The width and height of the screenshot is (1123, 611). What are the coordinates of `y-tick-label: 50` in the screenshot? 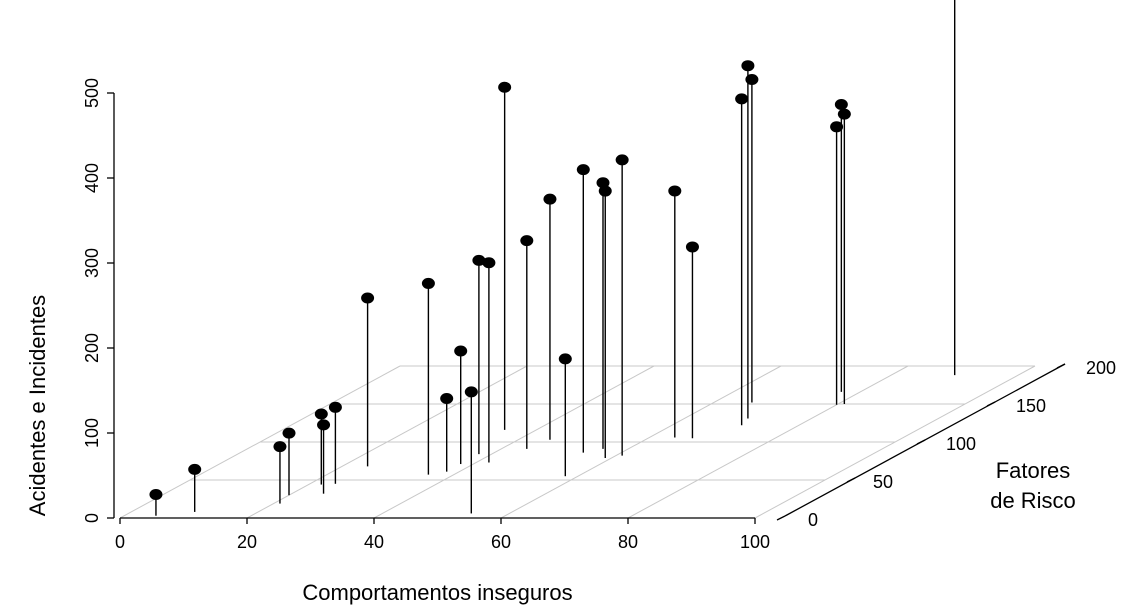 It's located at (883, 482).